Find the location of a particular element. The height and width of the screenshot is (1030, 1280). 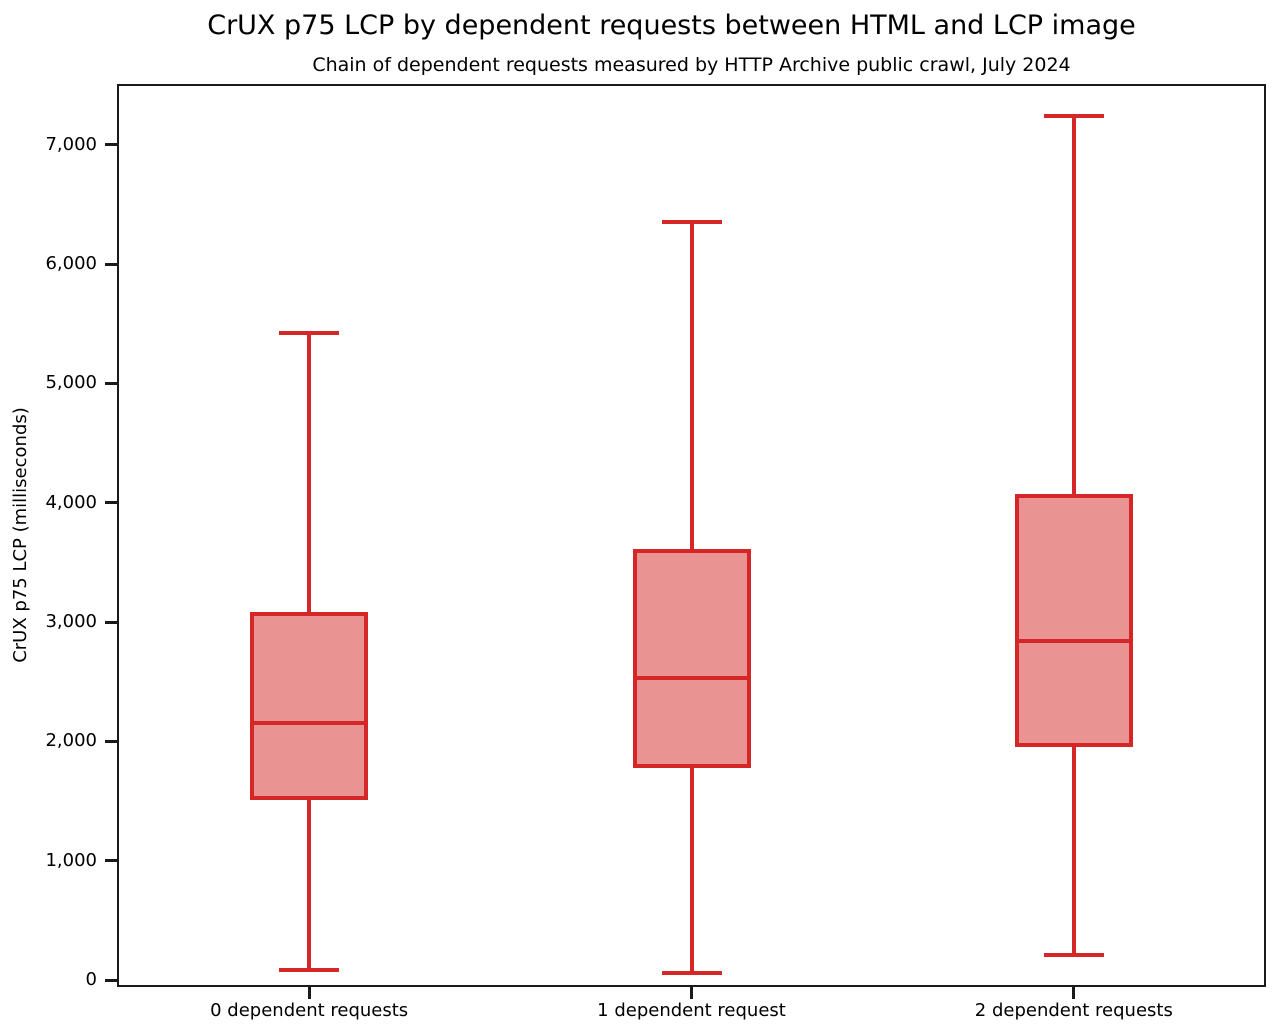

y-tick-label: 3,000 is located at coordinates (71, 622).